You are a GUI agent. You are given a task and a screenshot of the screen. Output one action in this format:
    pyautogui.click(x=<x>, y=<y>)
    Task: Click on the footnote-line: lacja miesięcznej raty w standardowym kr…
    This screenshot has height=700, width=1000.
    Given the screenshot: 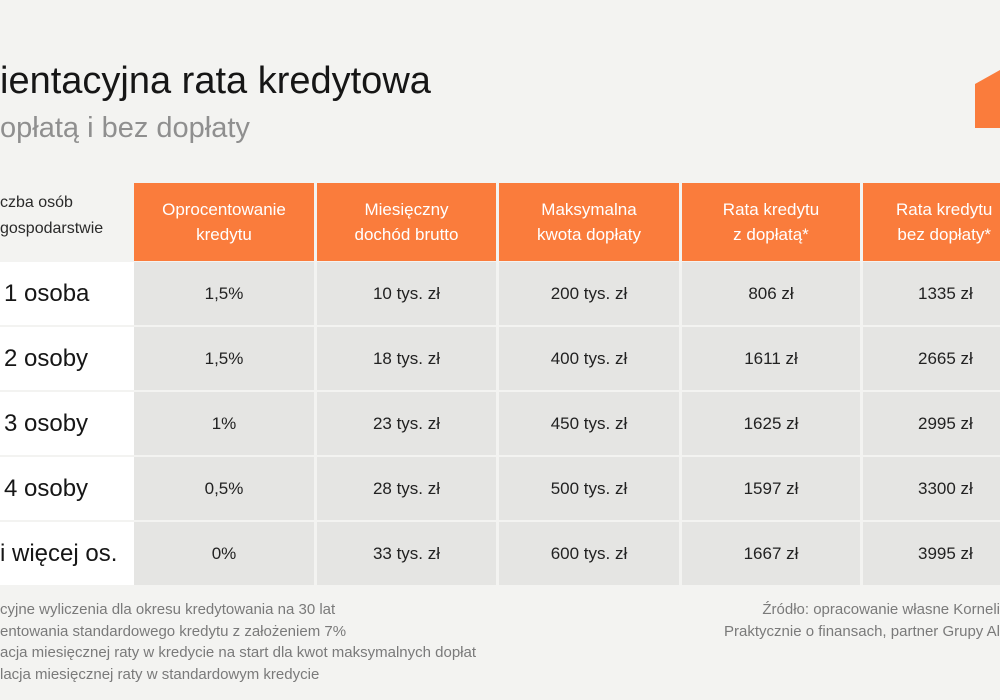 What is the action you would take?
    pyautogui.click(x=160, y=674)
    